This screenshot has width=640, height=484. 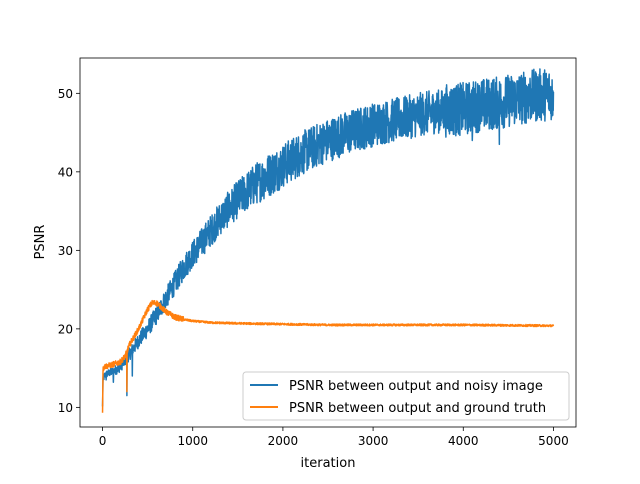 What do you see at coordinates (417, 408) in the screenshot?
I see `legend-label-ground-truth: PSNR between output and ground truth` at bounding box center [417, 408].